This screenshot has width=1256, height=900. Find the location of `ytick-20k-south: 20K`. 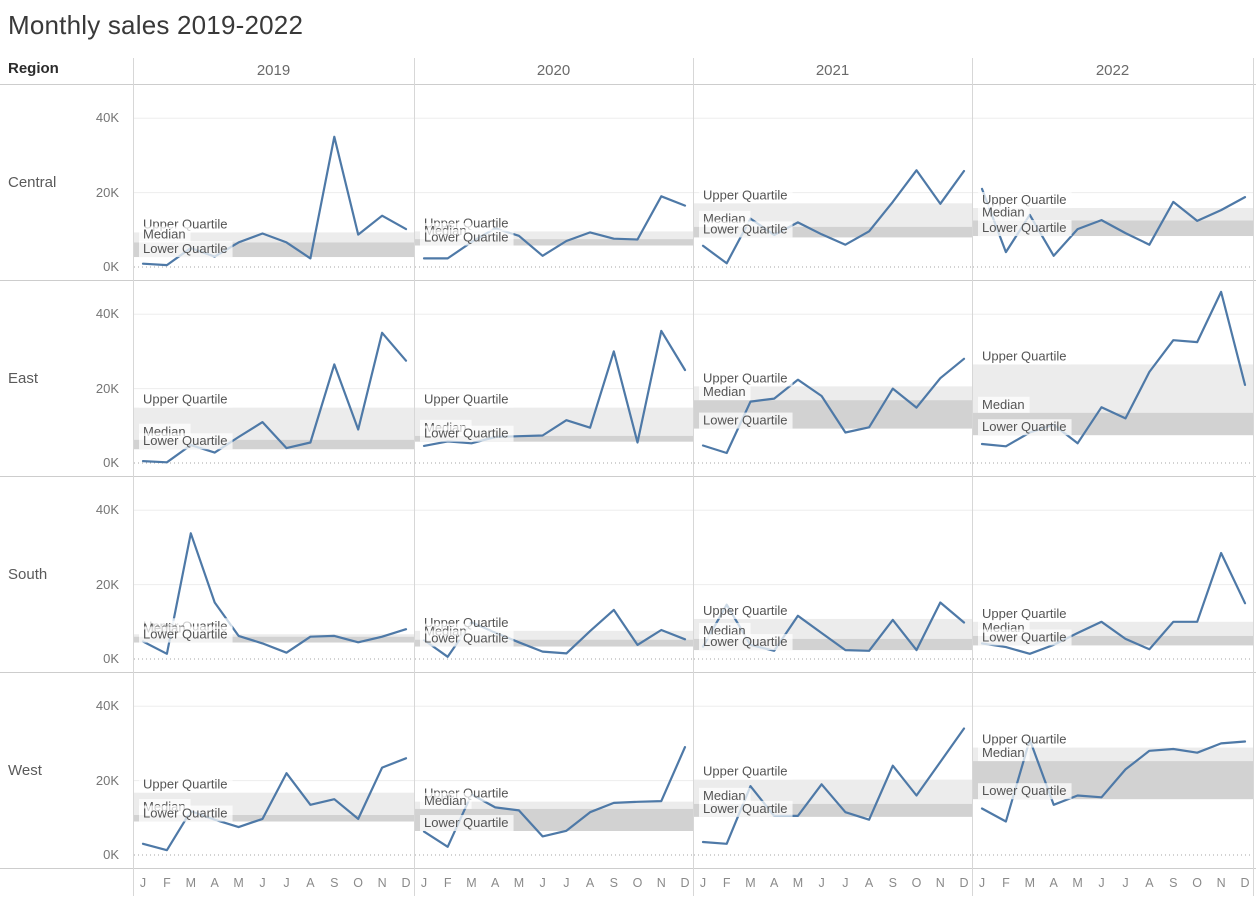

ytick-20k-south: 20K is located at coordinates (107, 584).